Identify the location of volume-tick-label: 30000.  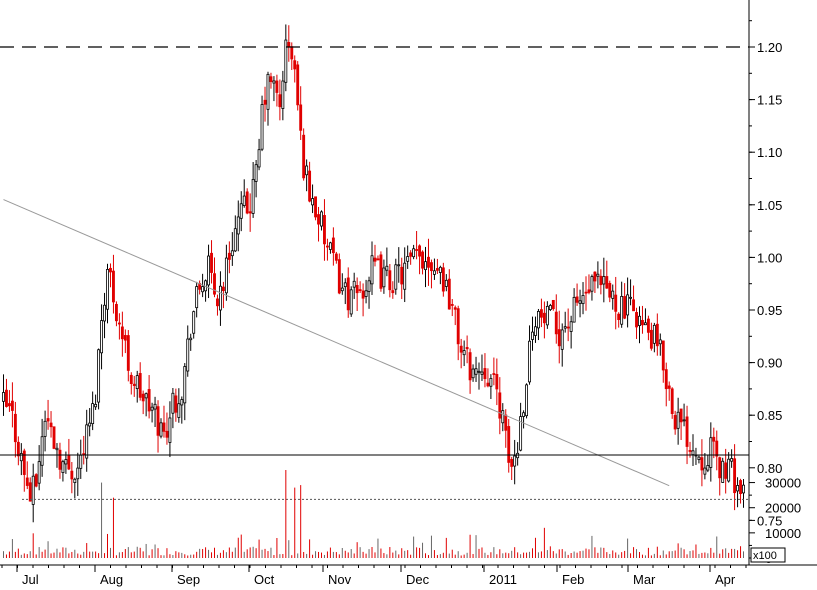
(783, 483).